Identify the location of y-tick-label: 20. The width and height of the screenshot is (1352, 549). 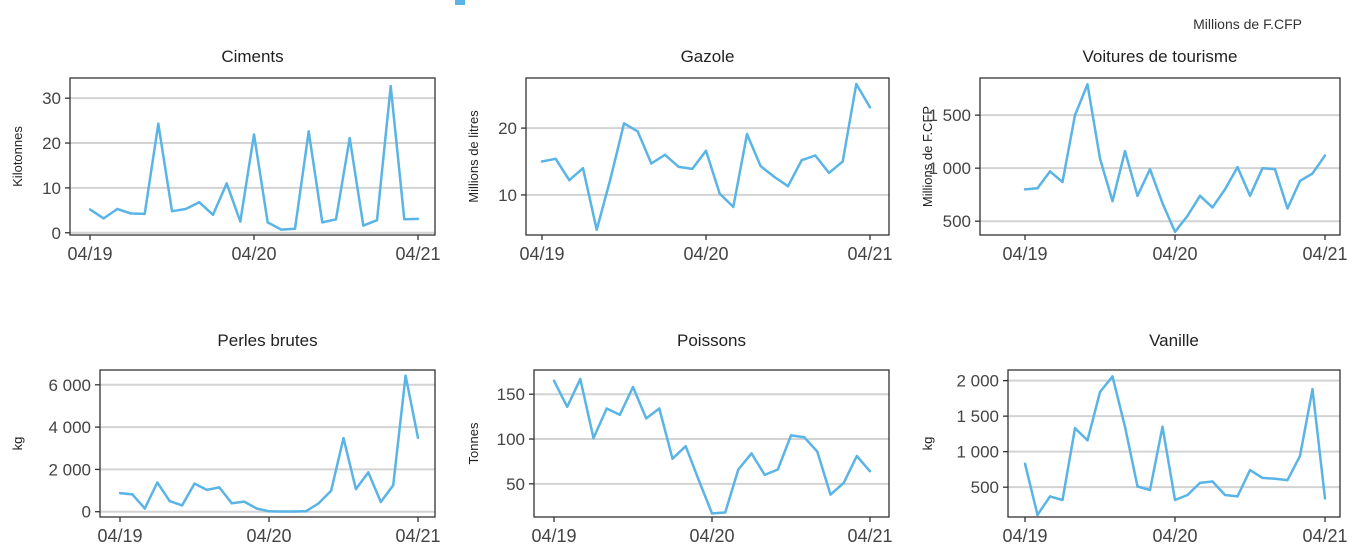
(51, 143).